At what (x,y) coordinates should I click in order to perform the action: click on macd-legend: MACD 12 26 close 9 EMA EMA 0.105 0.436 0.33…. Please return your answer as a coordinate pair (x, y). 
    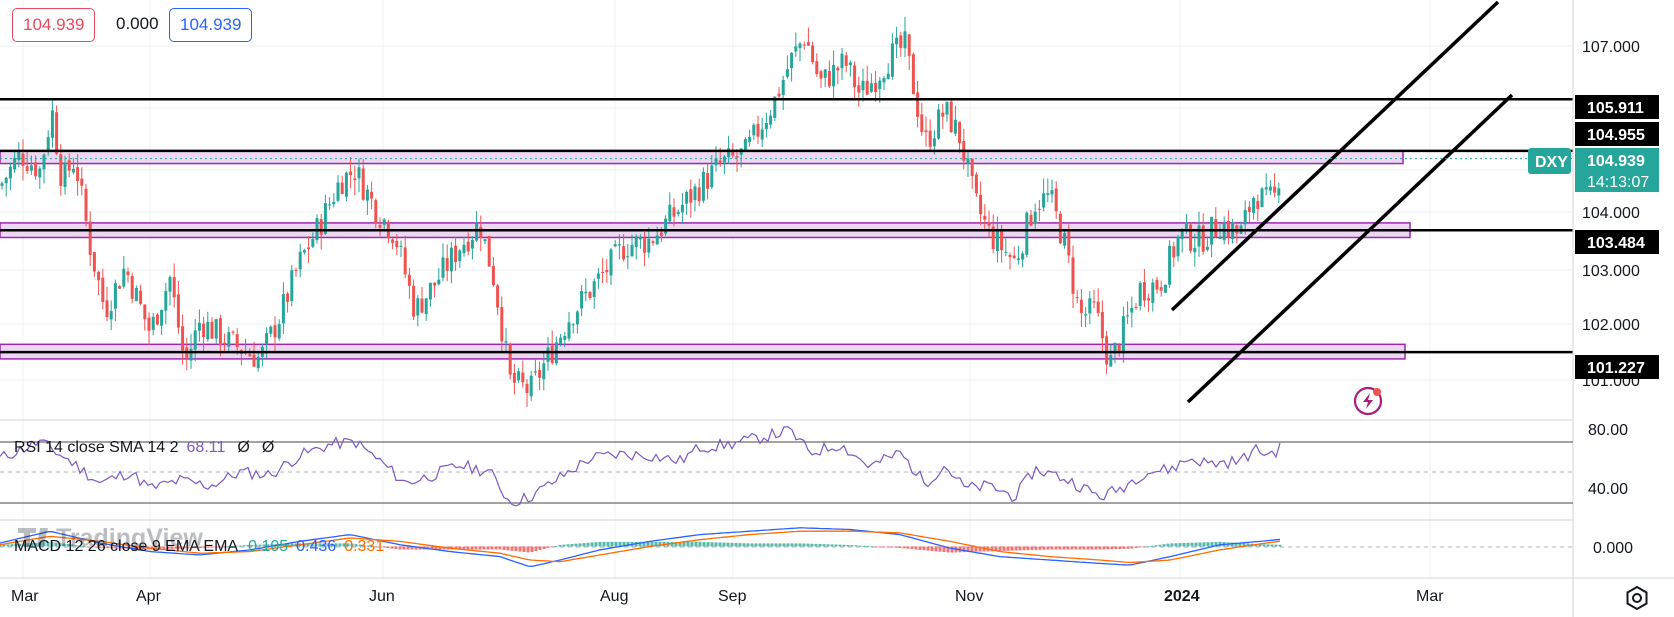
    Looking at the image, I should click on (199, 546).